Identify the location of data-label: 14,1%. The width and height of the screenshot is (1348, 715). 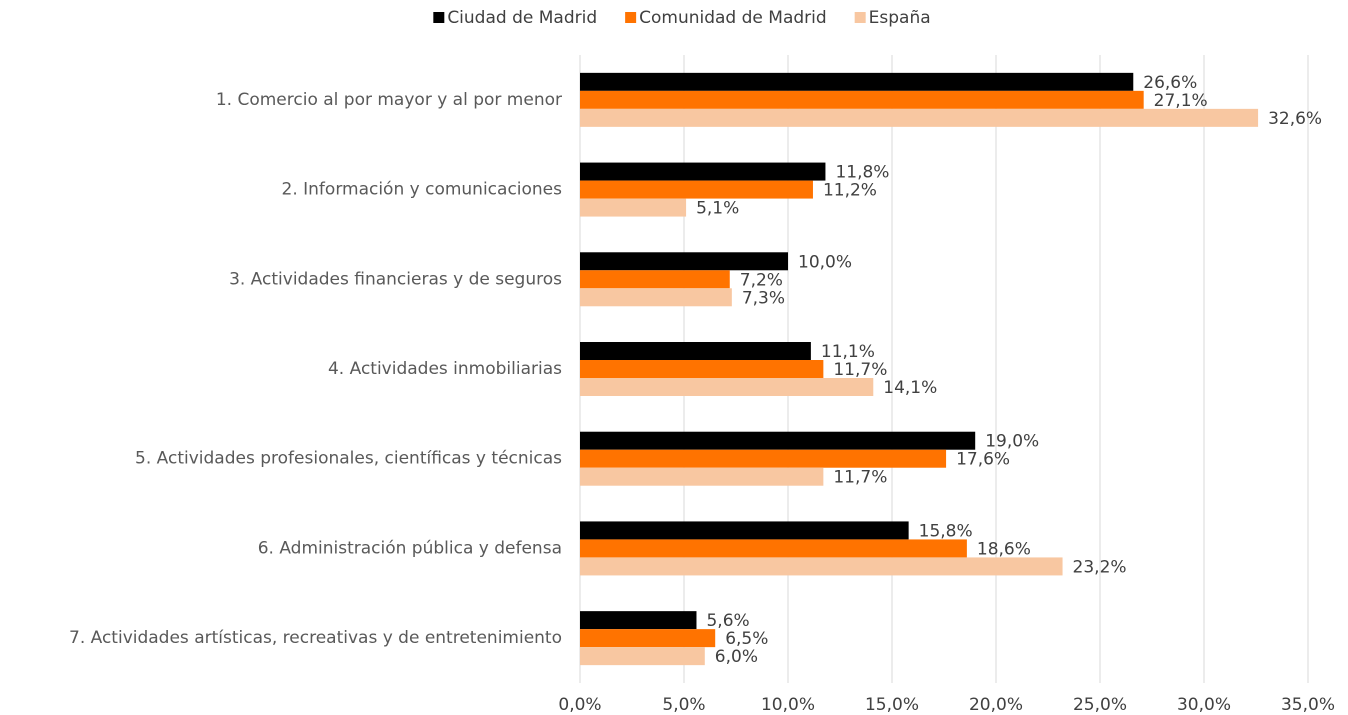
(910, 388).